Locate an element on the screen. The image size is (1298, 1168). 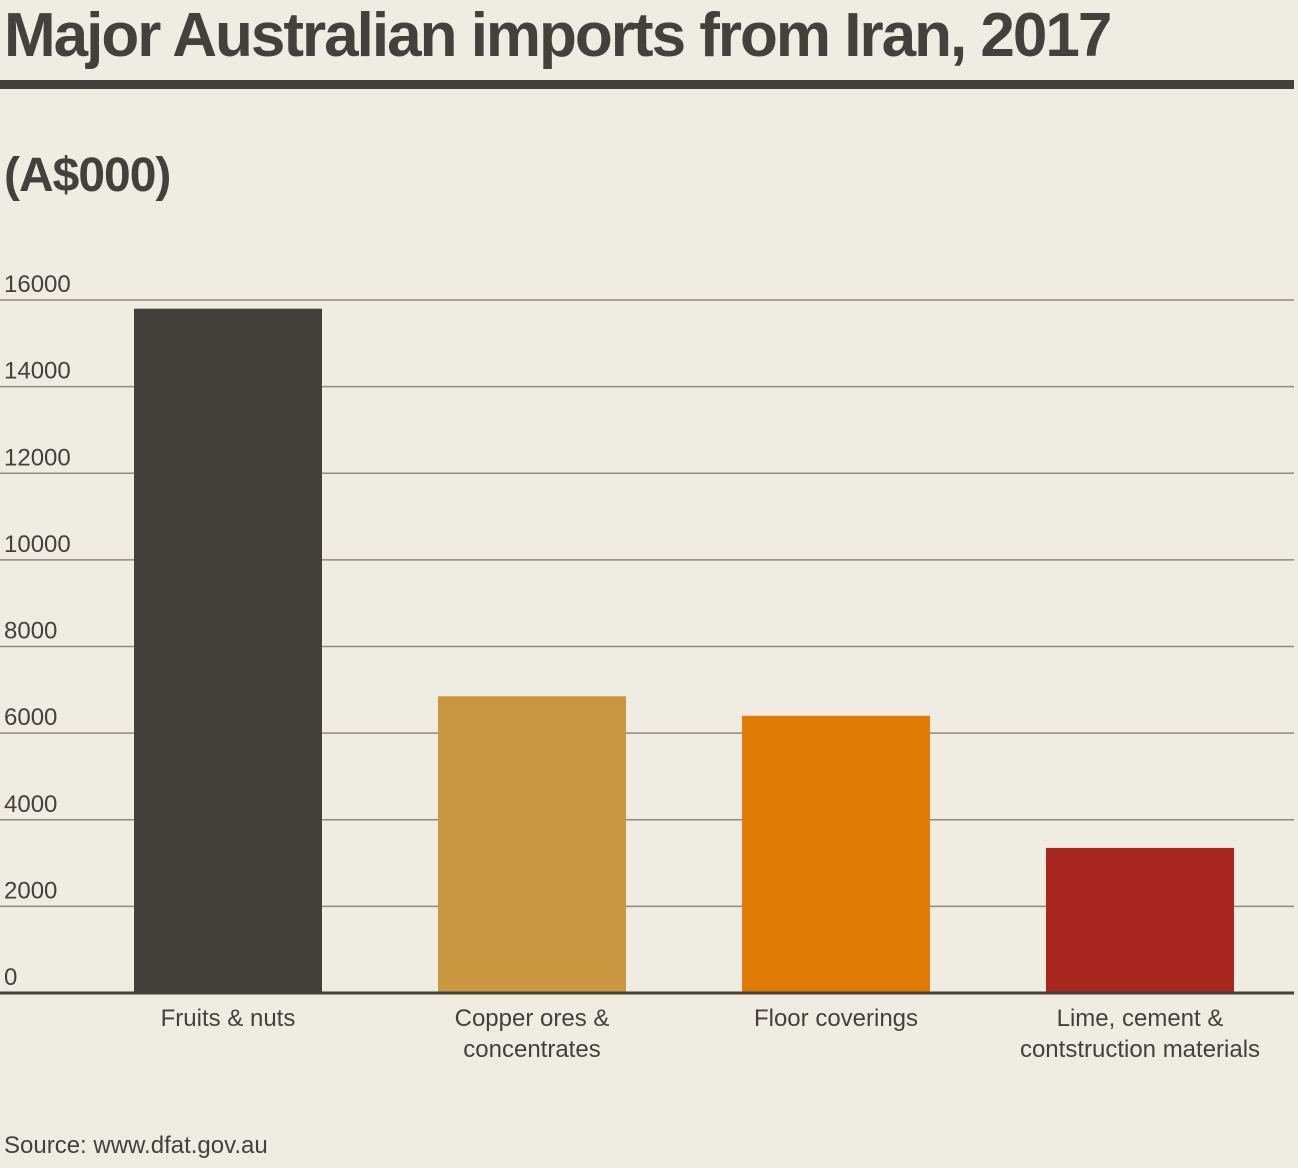
y-tick-labels: 0 2000 4000 6000 8000 10000 12000 14000 16000 is located at coordinates (37, 631).